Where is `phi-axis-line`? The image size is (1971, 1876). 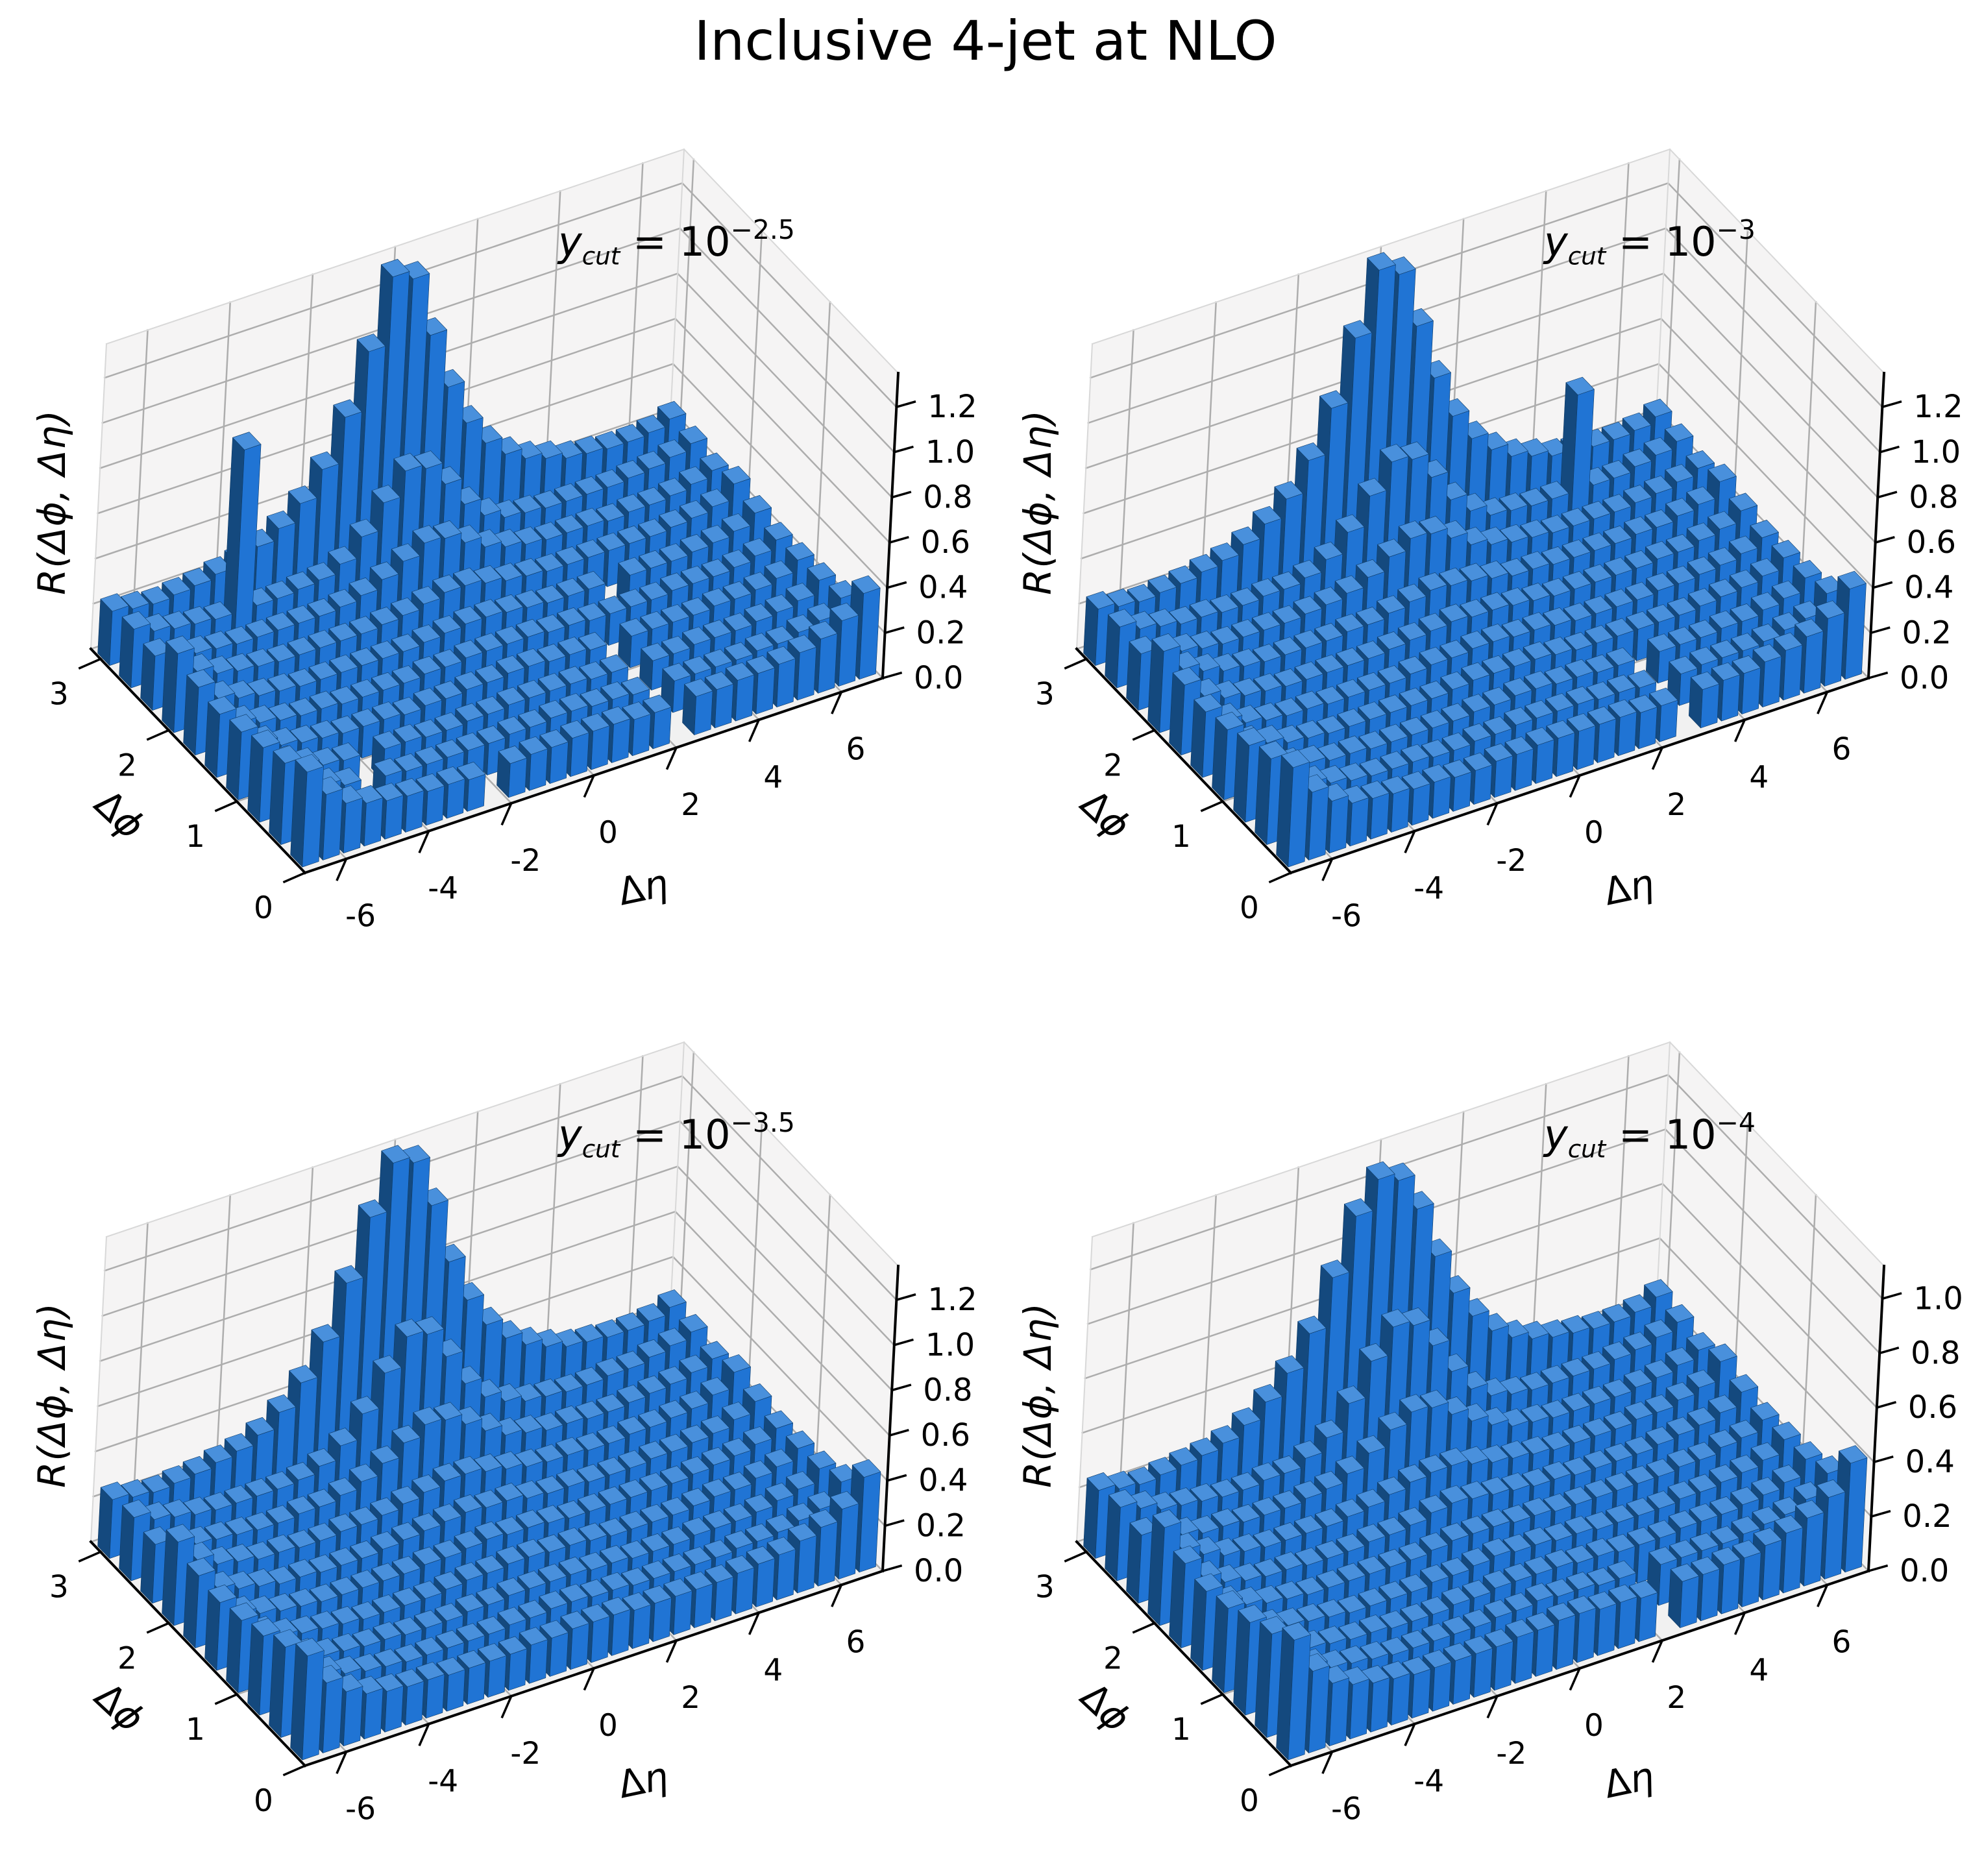
phi-axis-line is located at coordinates (1184, 1654).